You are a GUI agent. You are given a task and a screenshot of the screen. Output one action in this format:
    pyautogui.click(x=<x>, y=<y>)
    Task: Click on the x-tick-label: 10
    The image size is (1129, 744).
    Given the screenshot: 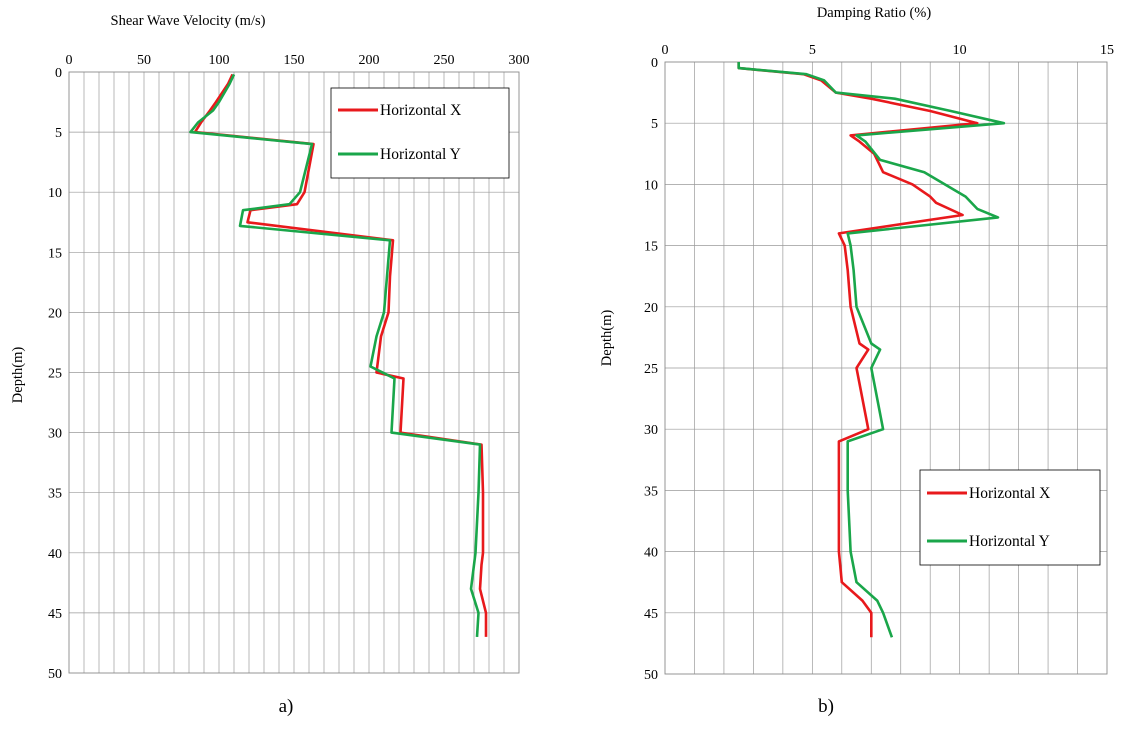 What is the action you would take?
    pyautogui.click(x=960, y=50)
    